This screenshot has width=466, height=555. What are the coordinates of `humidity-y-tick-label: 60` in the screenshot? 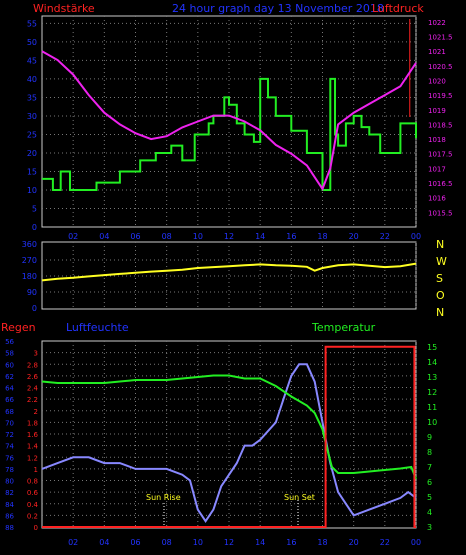 It's located at (9, 365).